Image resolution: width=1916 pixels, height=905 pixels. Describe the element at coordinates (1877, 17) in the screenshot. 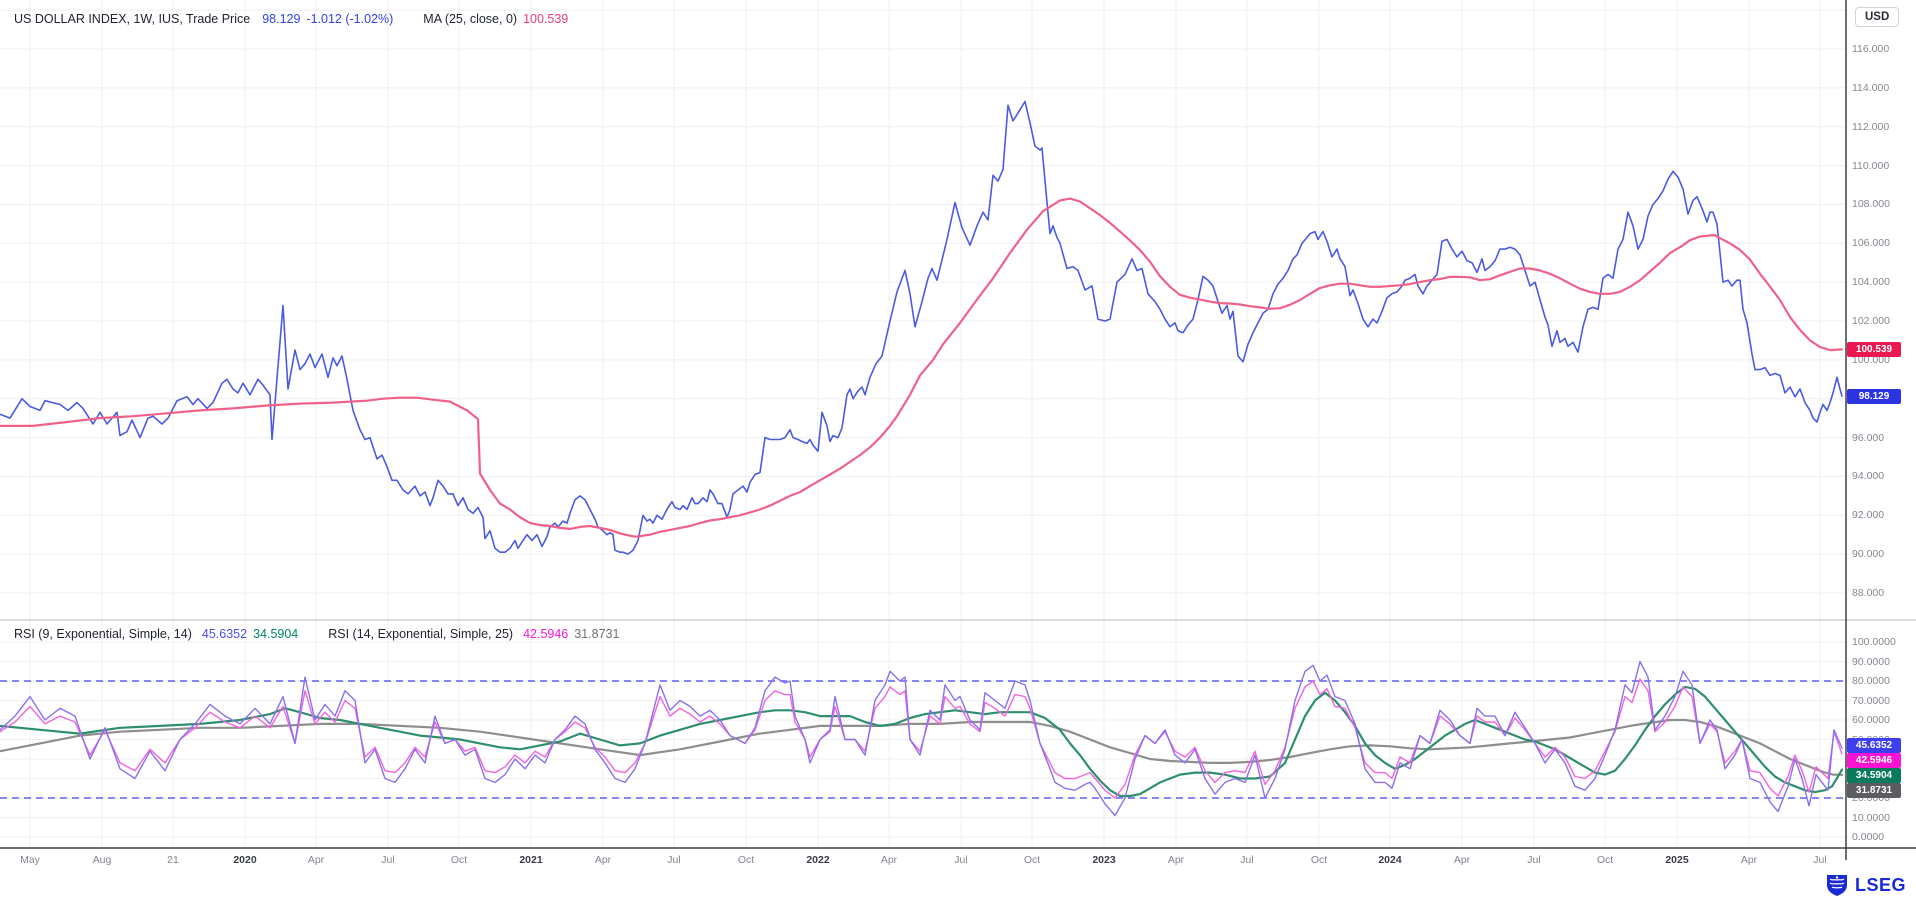

I see `currency-axis-chip: USD` at that location.